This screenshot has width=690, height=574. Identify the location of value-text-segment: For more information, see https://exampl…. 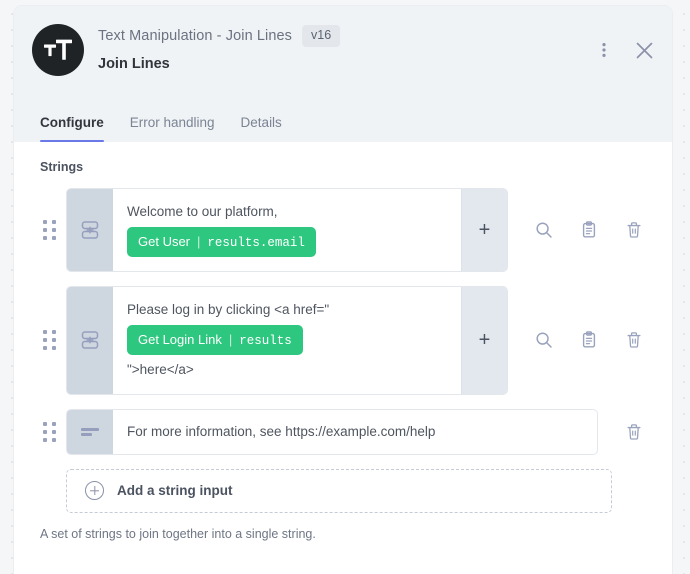
(281, 431).